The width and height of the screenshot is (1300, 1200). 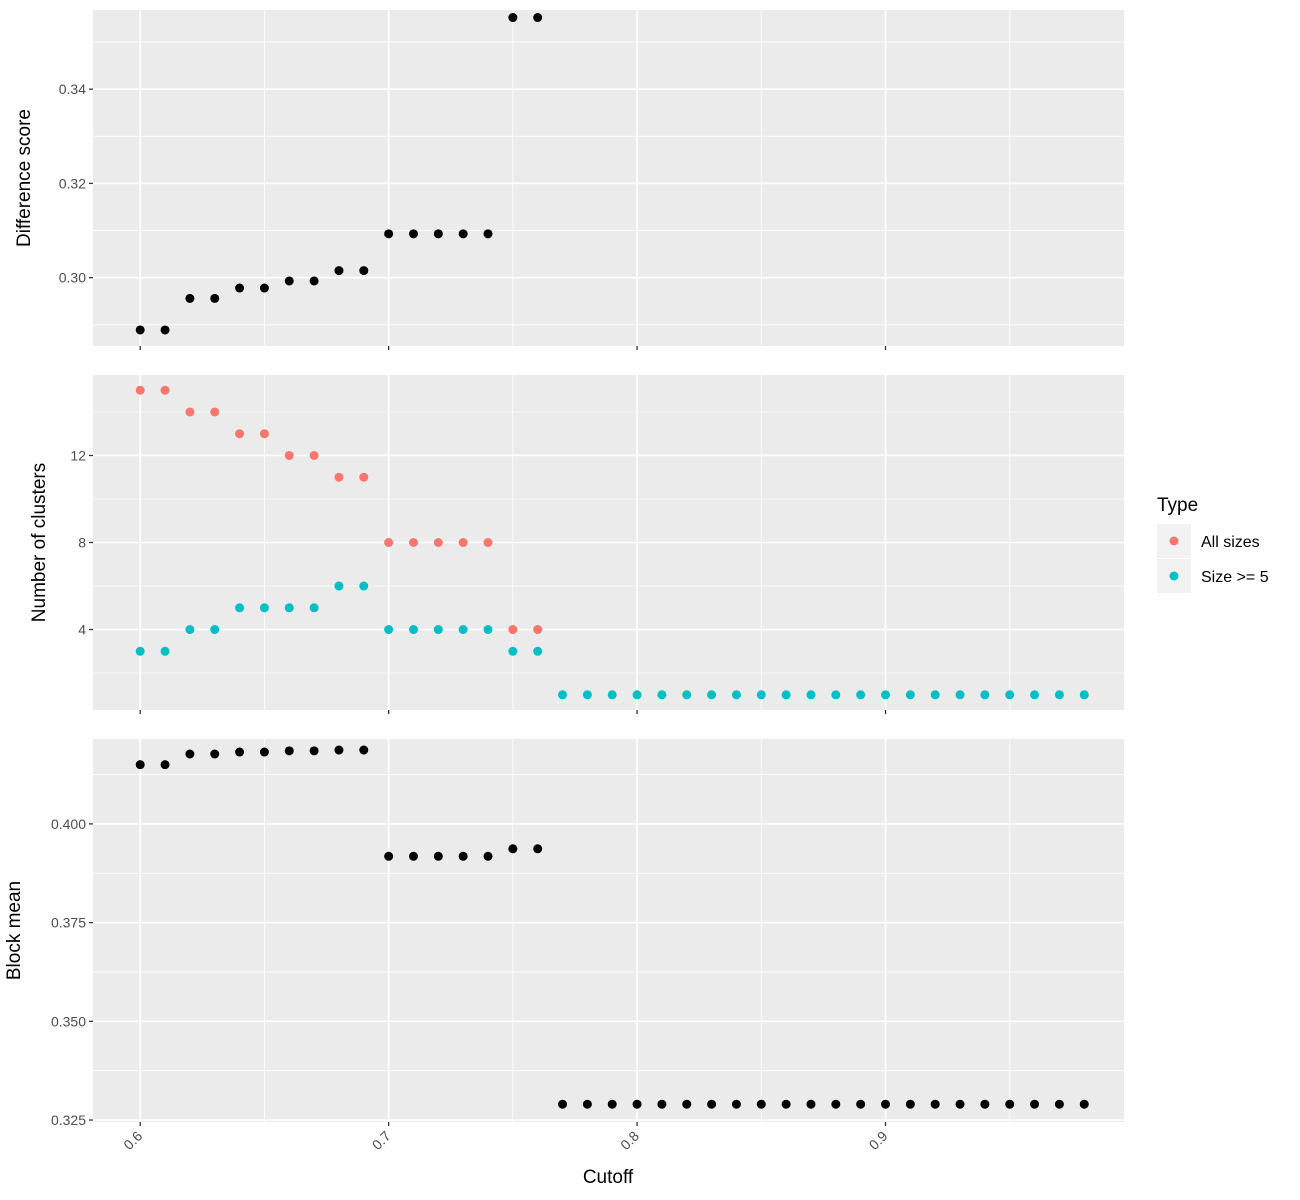 What do you see at coordinates (629, 1140) in the screenshot?
I see `x-tick-label: 0.8` at bounding box center [629, 1140].